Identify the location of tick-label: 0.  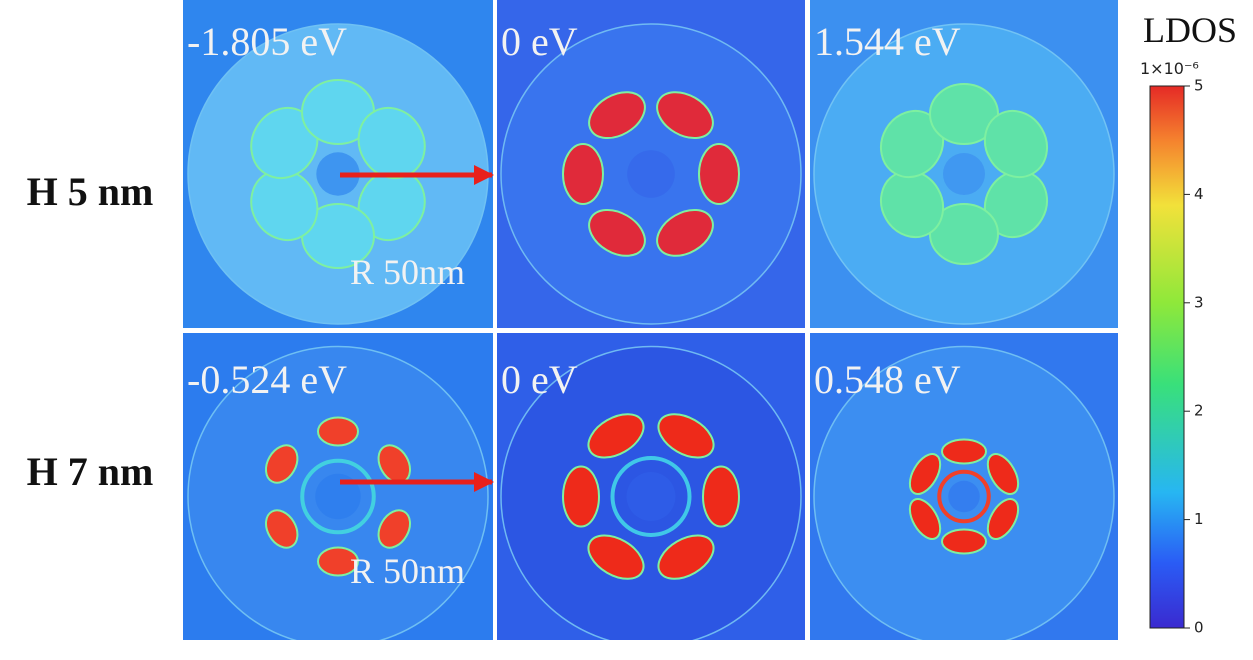
(1199, 628).